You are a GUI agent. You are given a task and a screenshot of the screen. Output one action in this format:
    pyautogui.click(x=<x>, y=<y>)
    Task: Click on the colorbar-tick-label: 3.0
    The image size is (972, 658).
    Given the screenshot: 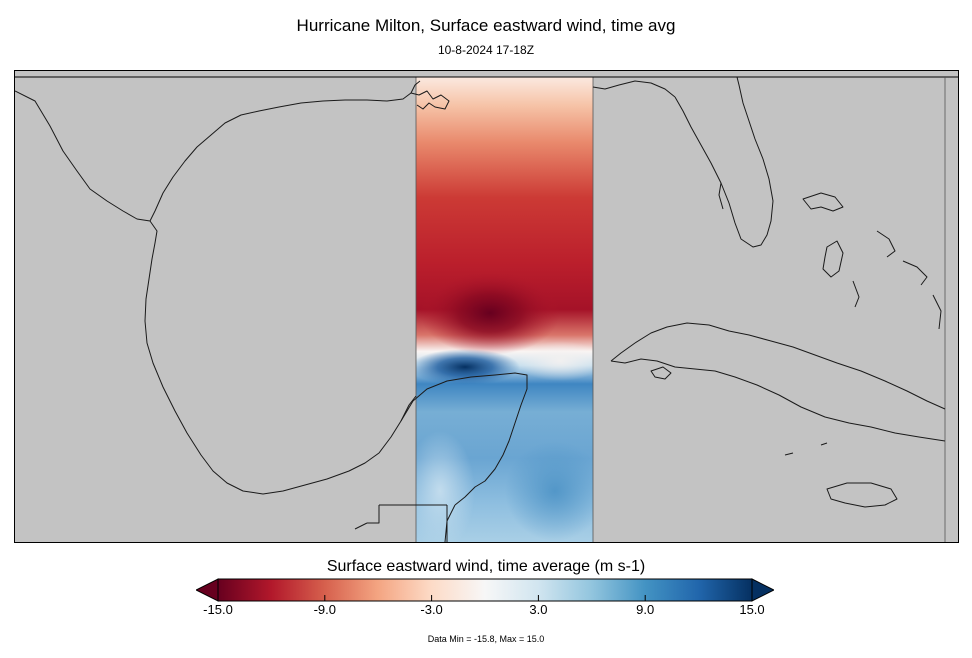 What is the action you would take?
    pyautogui.click(x=538, y=609)
    